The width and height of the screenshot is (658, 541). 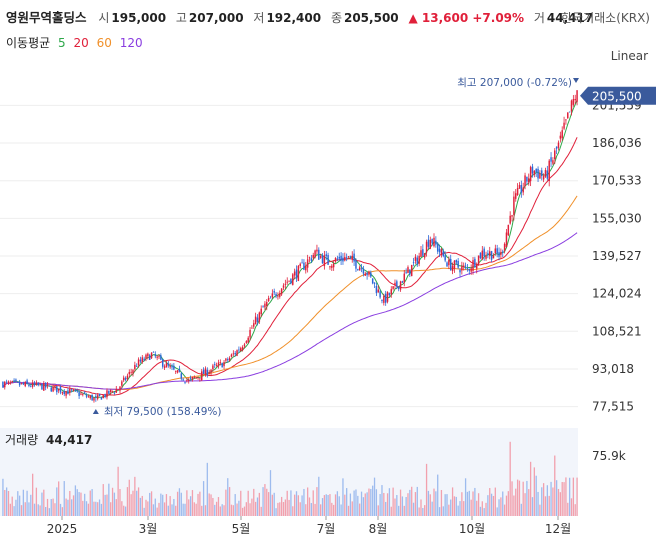 I want to click on y-tick-label: 170,533, so click(x=617, y=181).